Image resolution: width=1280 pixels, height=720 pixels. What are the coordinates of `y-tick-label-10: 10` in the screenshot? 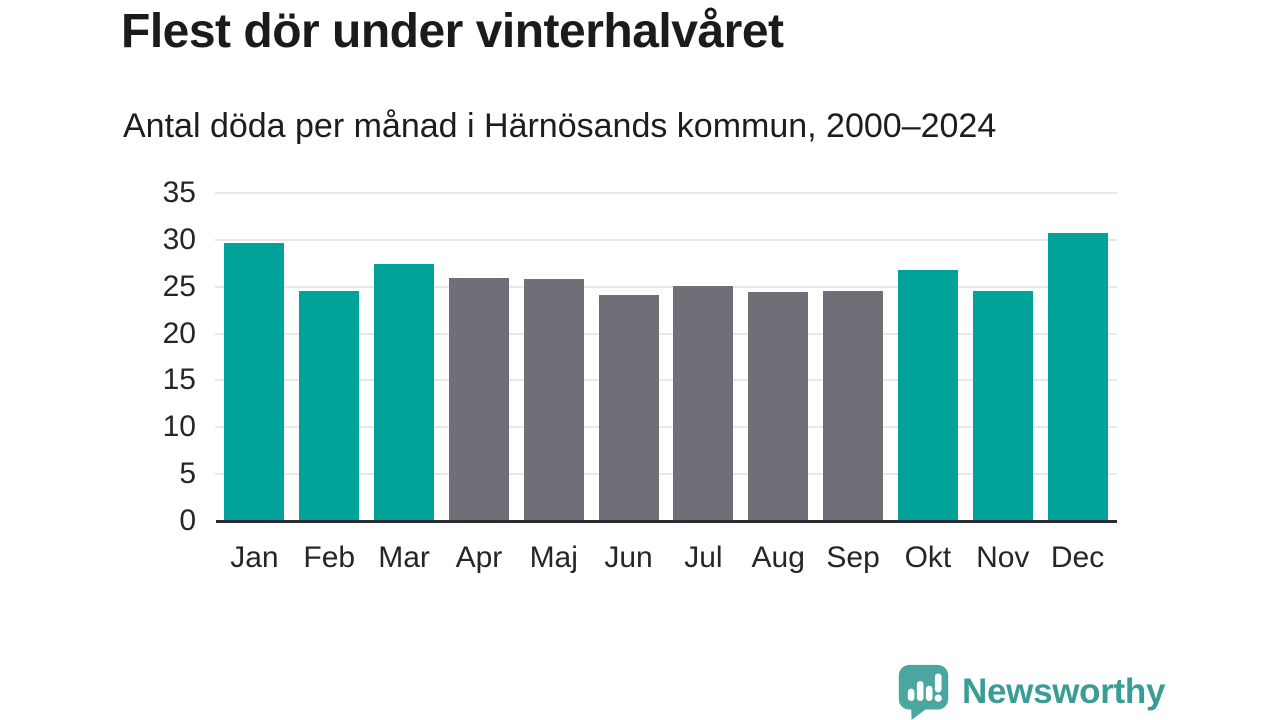 It's located at (179, 427).